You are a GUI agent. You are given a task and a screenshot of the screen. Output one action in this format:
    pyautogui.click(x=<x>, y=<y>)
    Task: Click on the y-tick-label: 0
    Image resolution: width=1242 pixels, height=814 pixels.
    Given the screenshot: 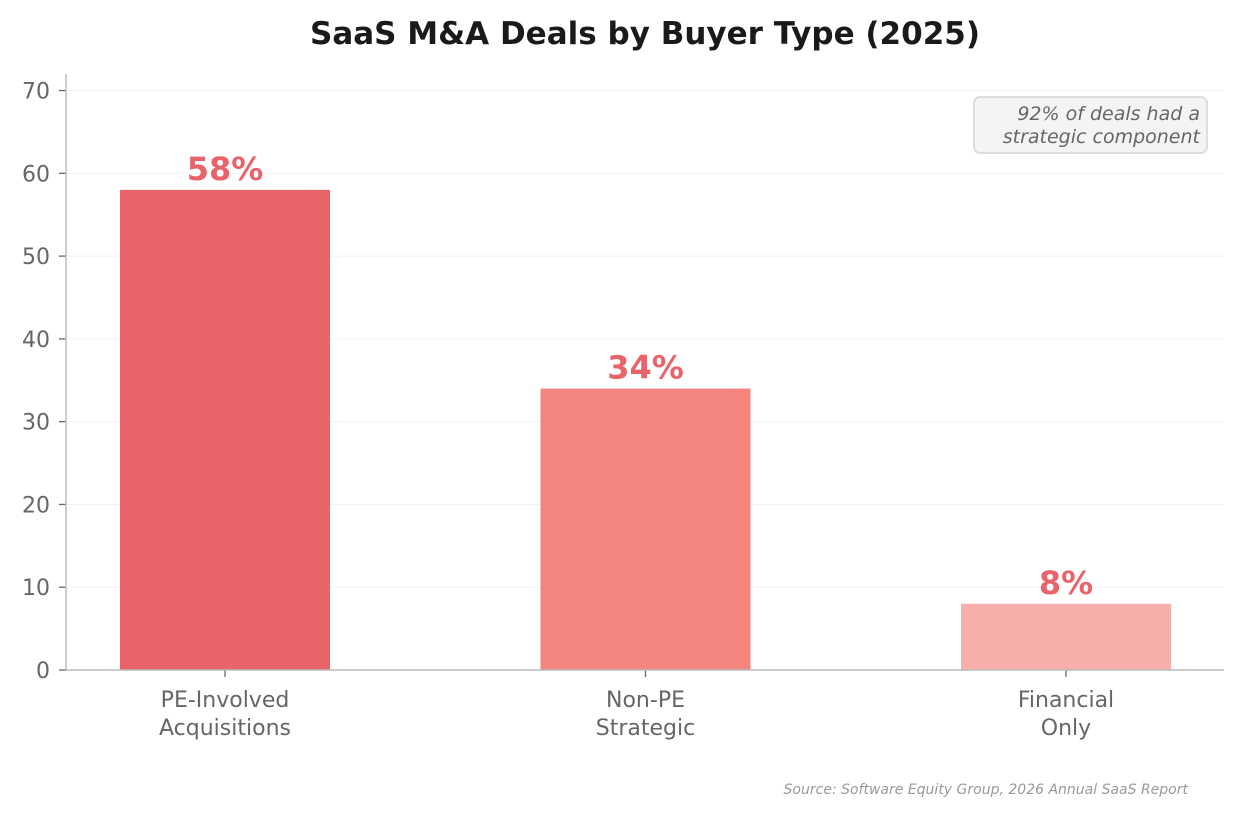 What is the action you would take?
    pyautogui.click(x=43, y=671)
    